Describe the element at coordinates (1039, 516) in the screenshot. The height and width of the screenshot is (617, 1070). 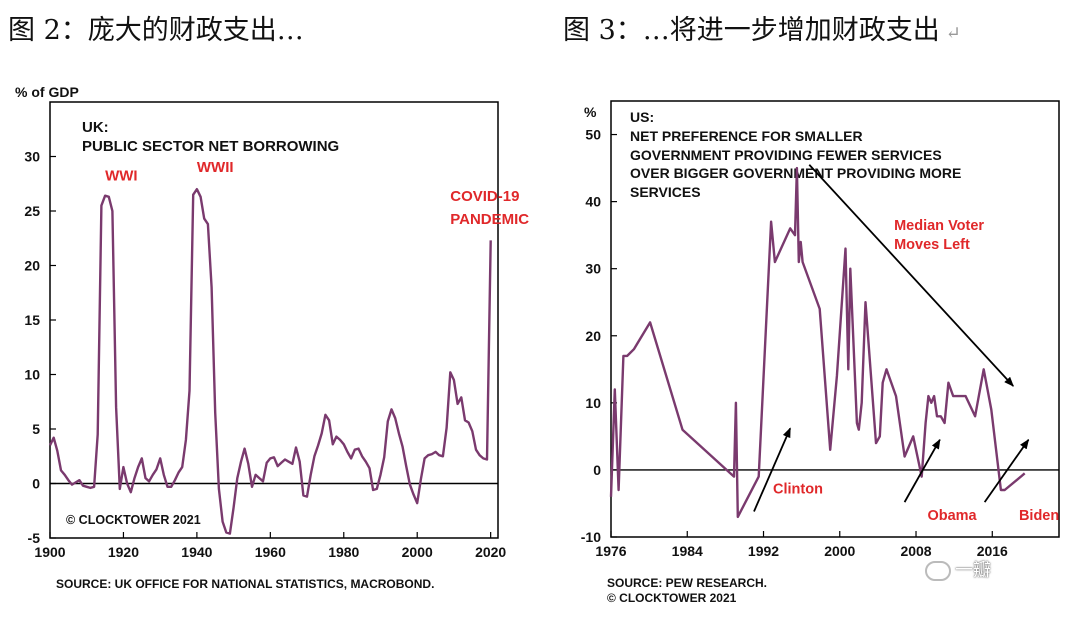
I see `us-annotation-label: Biden` at that location.